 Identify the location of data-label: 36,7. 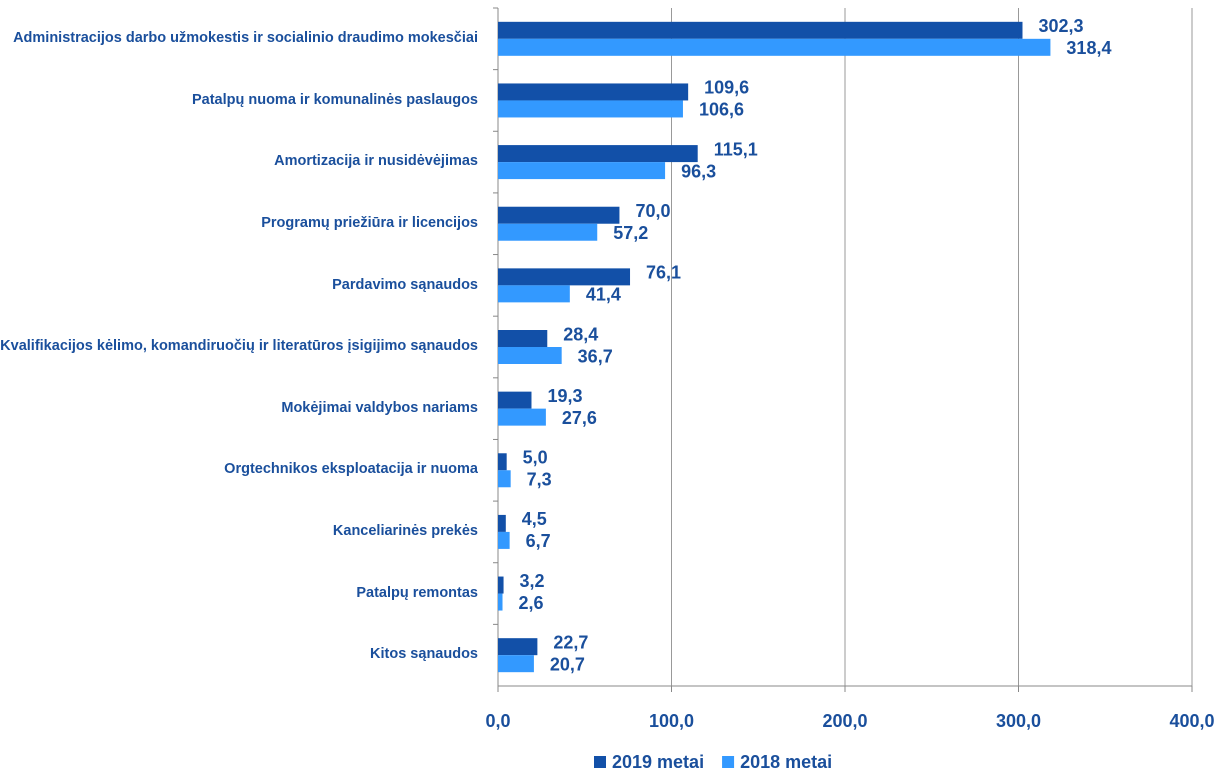
(595, 356).